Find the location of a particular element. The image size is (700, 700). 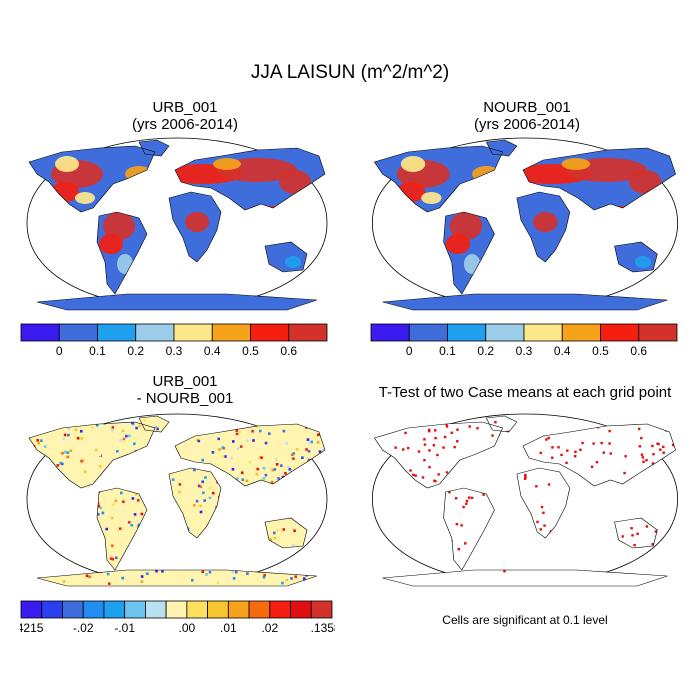

colorbar-tick-label: 0.4 is located at coordinates (562, 351).